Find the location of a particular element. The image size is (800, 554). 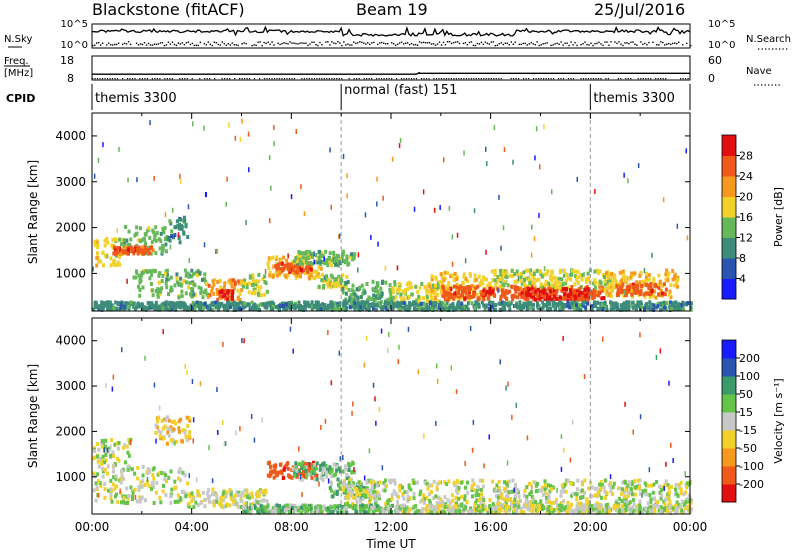

y-tick-label: 3000 is located at coordinates (70, 182).